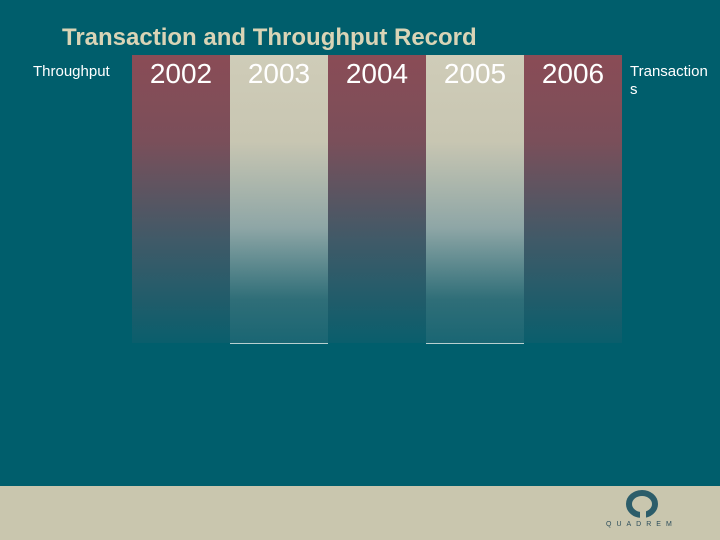 The image size is (720, 540). What do you see at coordinates (269, 37) in the screenshot?
I see `title: Transaction and Throughput Record` at bounding box center [269, 37].